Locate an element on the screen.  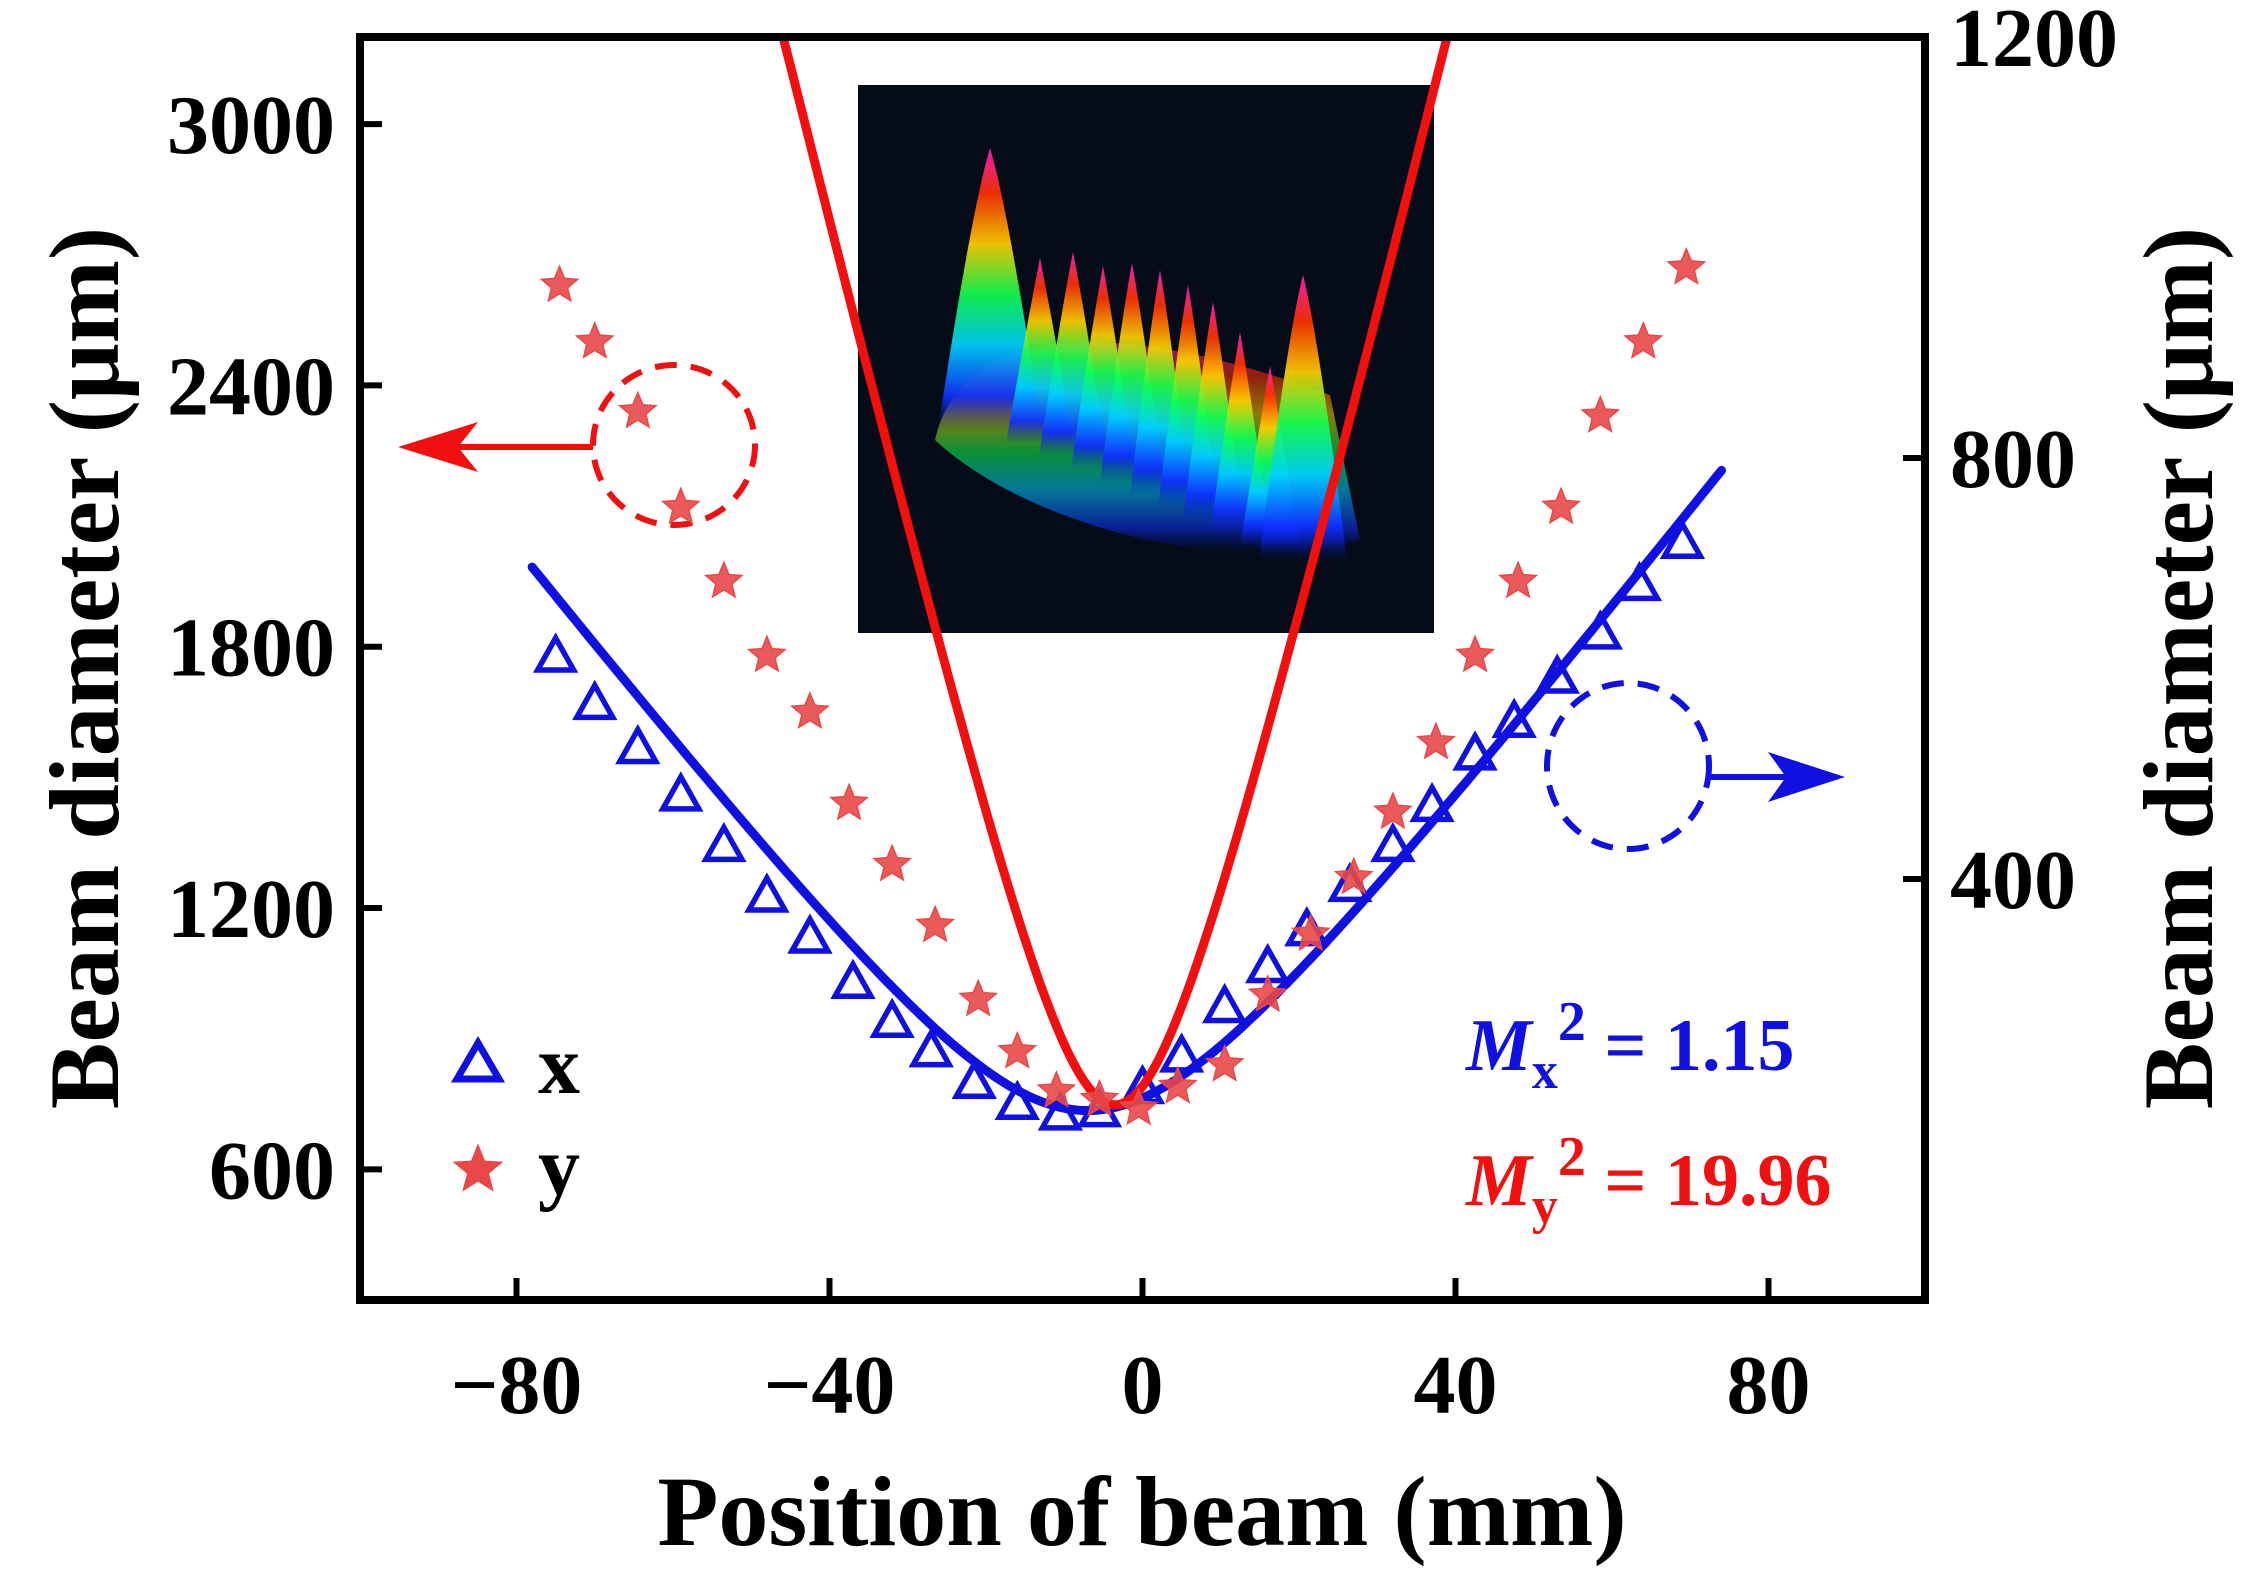
y-left-tick-label: 3000 is located at coordinates (251, 125).